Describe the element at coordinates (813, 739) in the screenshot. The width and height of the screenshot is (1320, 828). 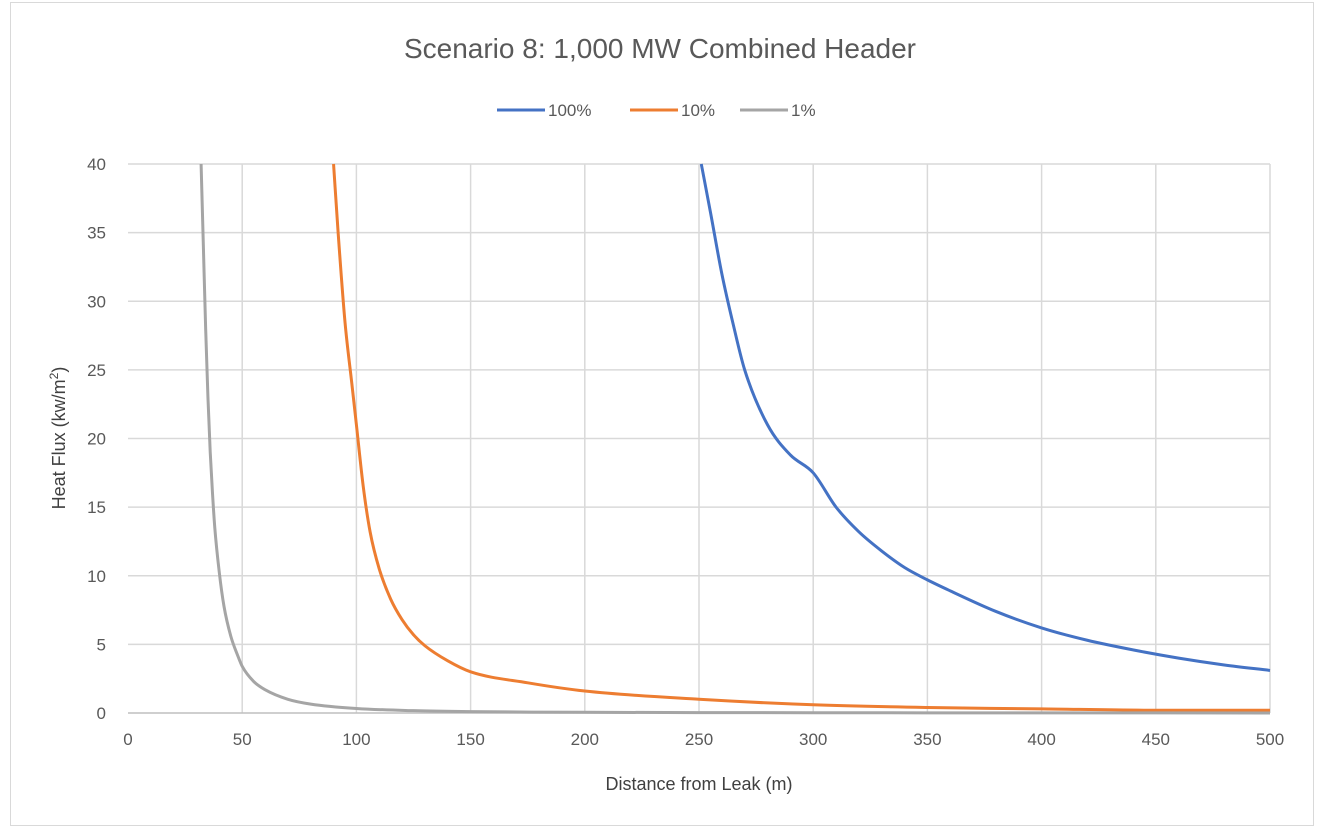
I see `x-tick-label: 300` at that location.